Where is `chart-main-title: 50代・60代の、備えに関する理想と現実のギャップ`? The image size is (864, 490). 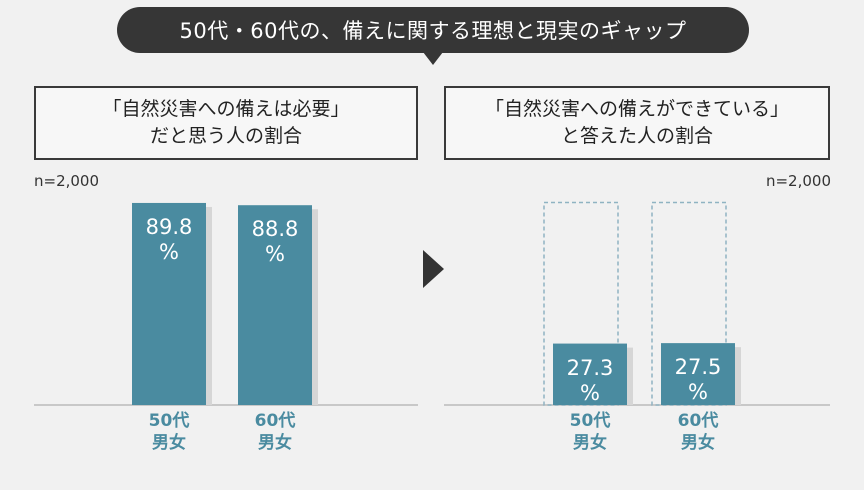
chart-main-title: 50代・60代の、備えに関する理想と現実のギャップ is located at coordinates (433, 31).